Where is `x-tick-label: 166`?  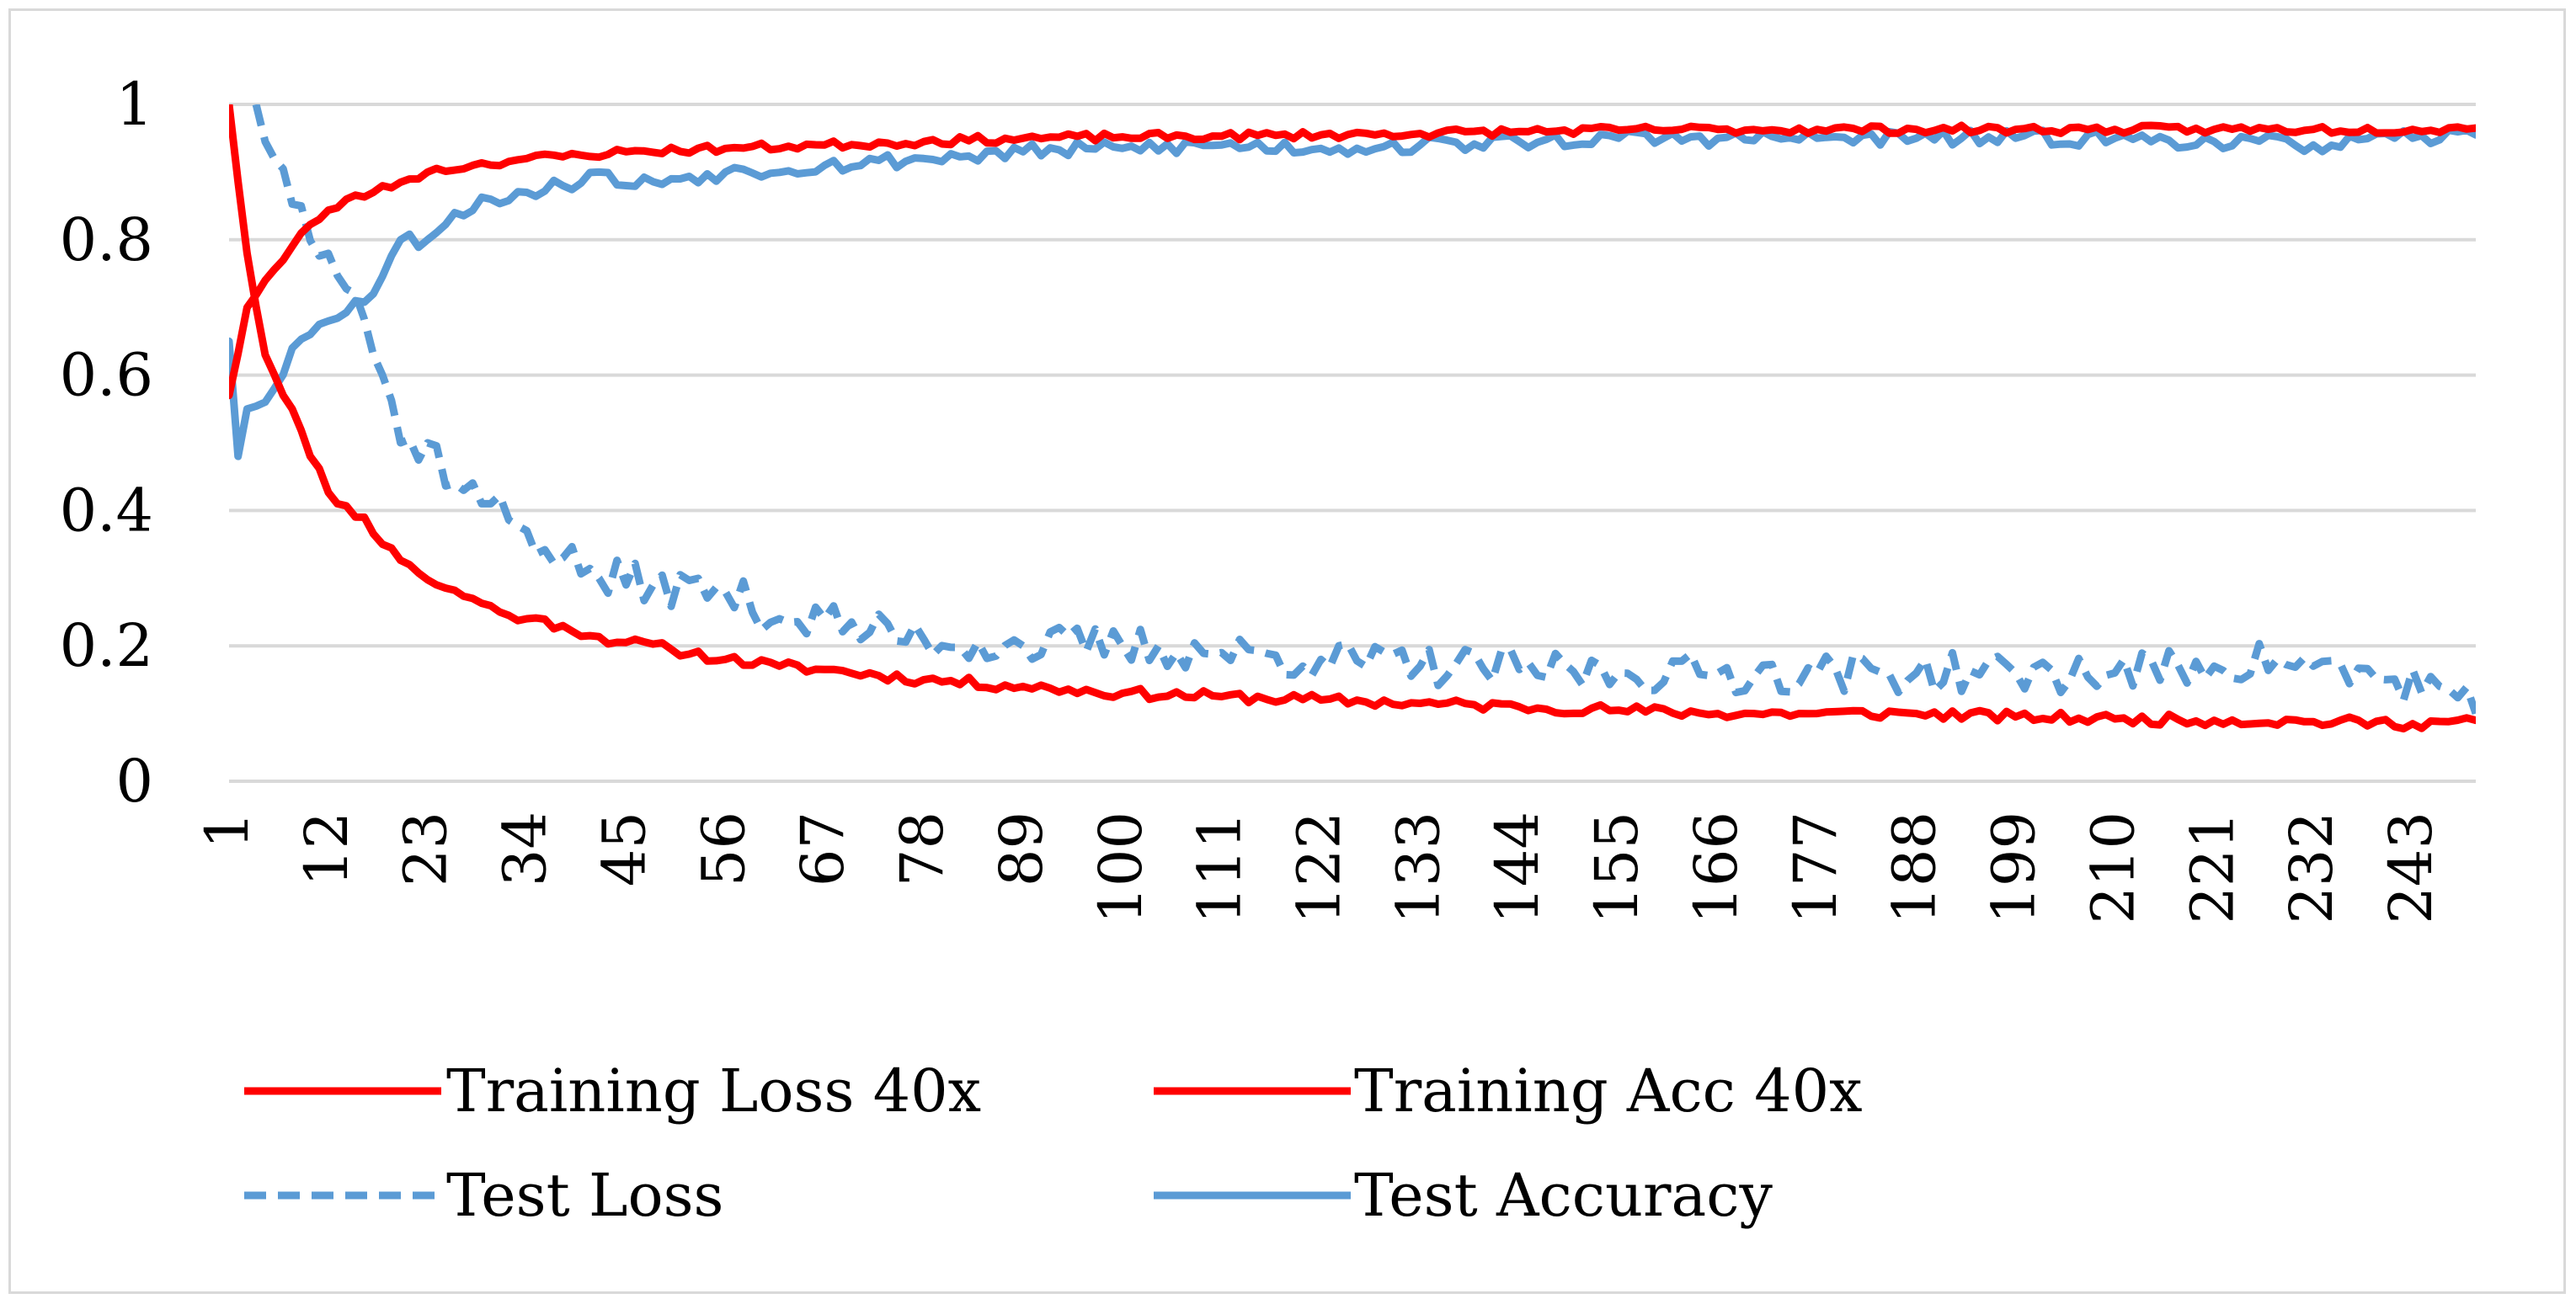 x-tick-label: 166 is located at coordinates (1716, 868).